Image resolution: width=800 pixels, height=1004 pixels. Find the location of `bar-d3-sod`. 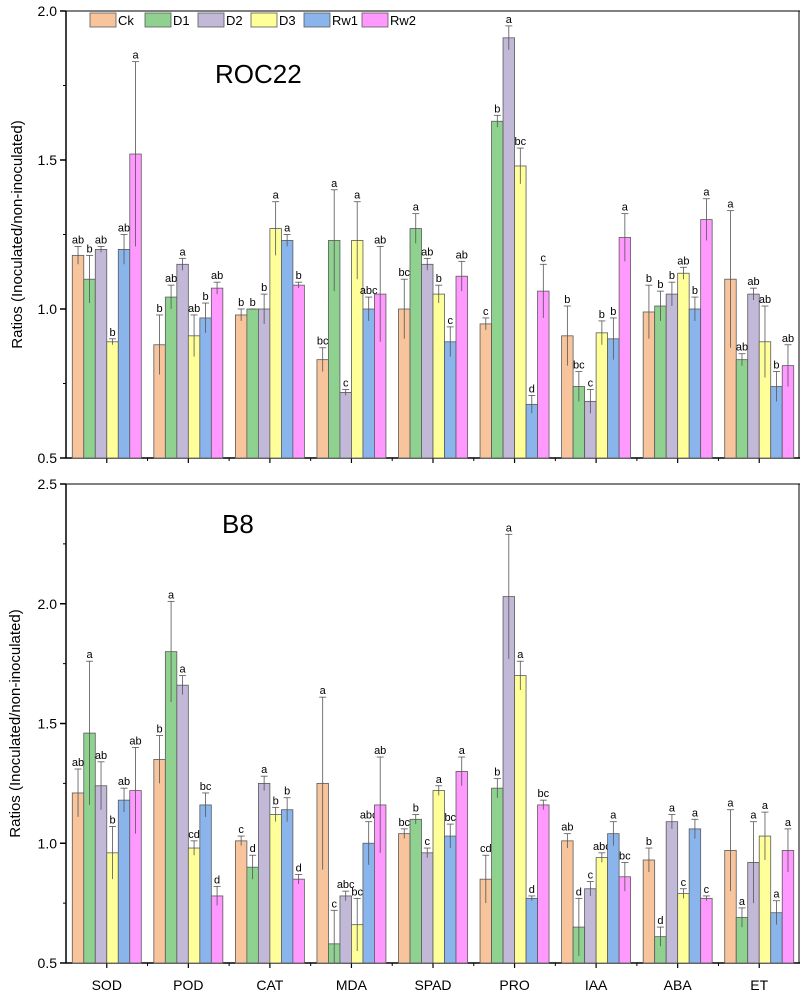

bar-d3-sod is located at coordinates (112, 400).